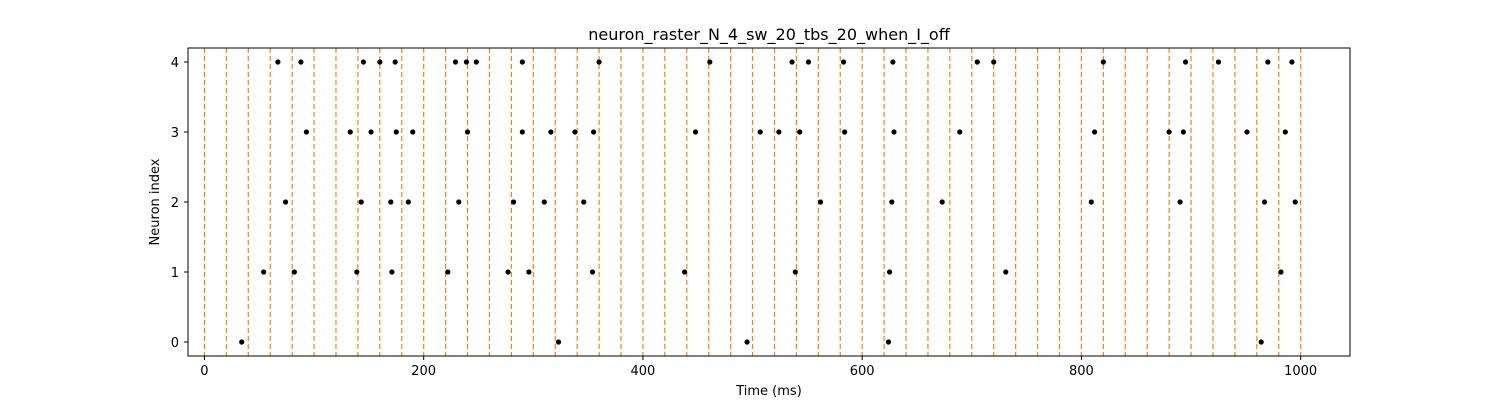  What do you see at coordinates (204, 371) in the screenshot?
I see `x-tick-label: 0` at bounding box center [204, 371].